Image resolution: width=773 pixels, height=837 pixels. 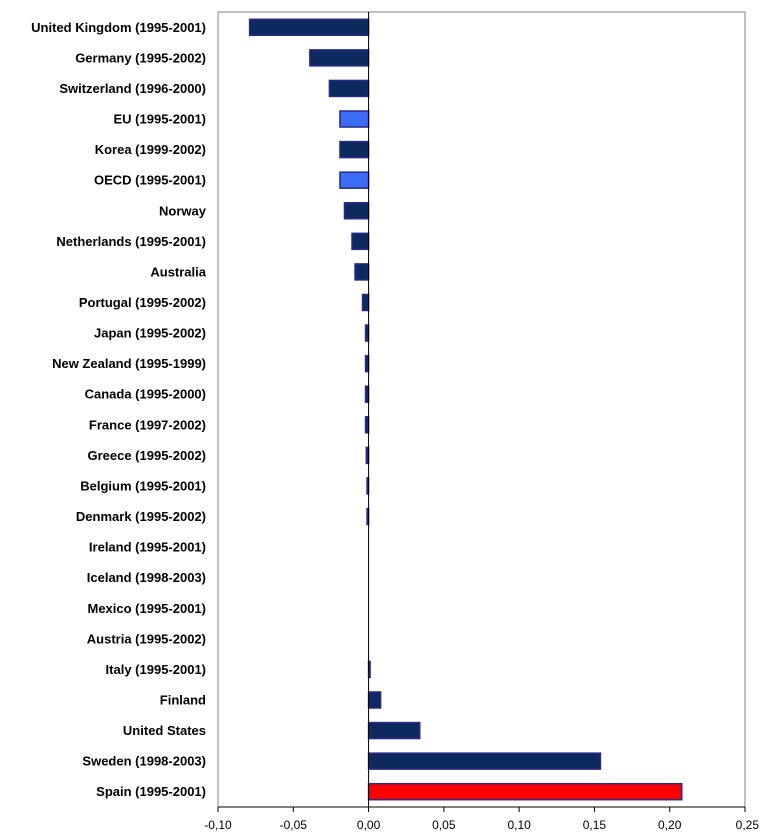 I want to click on x-tick-label: 0,25, so click(x=748, y=825).